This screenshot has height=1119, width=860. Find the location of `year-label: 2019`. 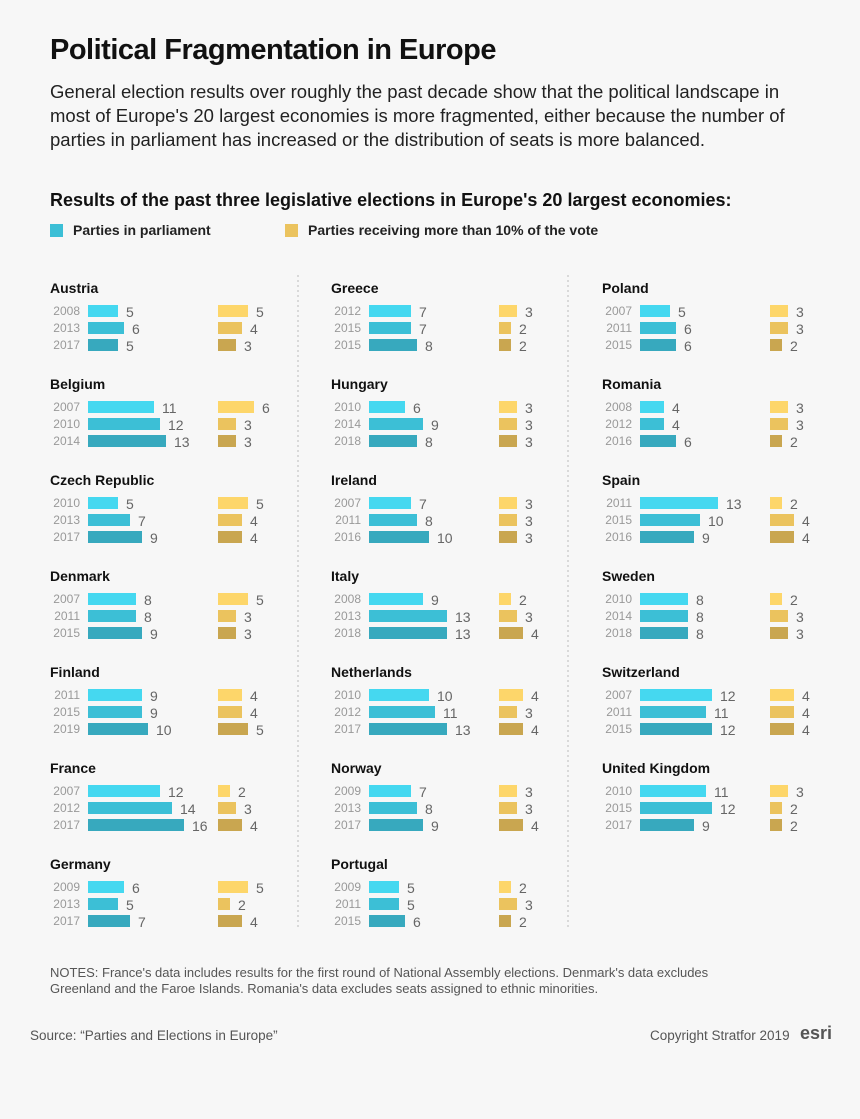

year-label: 2019 is located at coordinates (66, 729).